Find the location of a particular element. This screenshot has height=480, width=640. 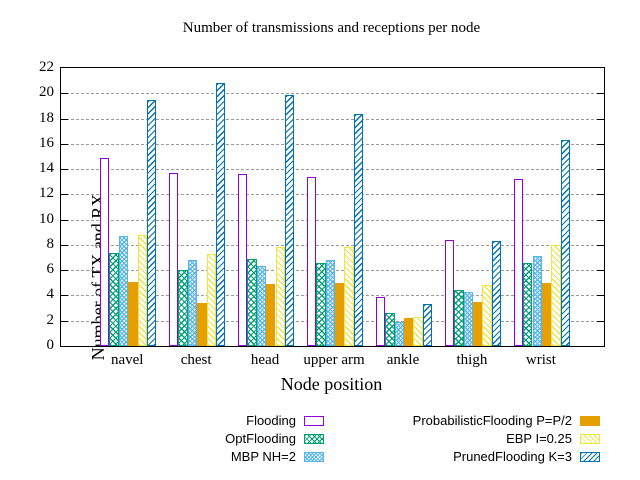

bar-mbp-nh-2-ankle is located at coordinates (399, 334).